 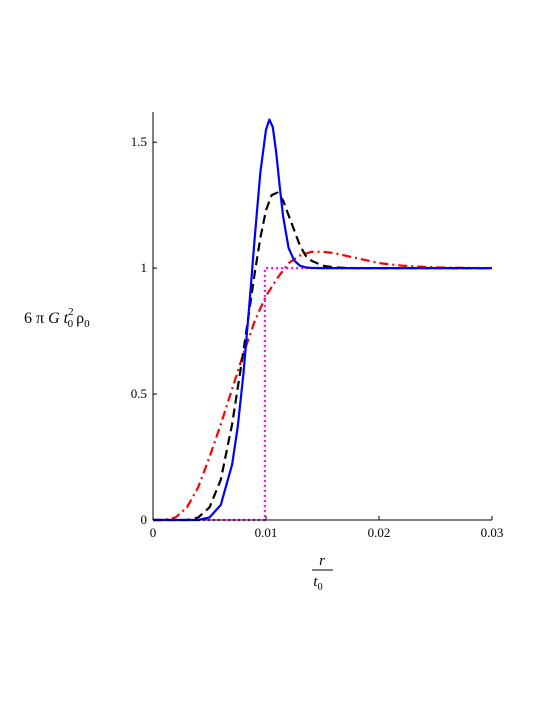 What do you see at coordinates (144, 519) in the screenshot?
I see `y-tick-label: 0` at bounding box center [144, 519].